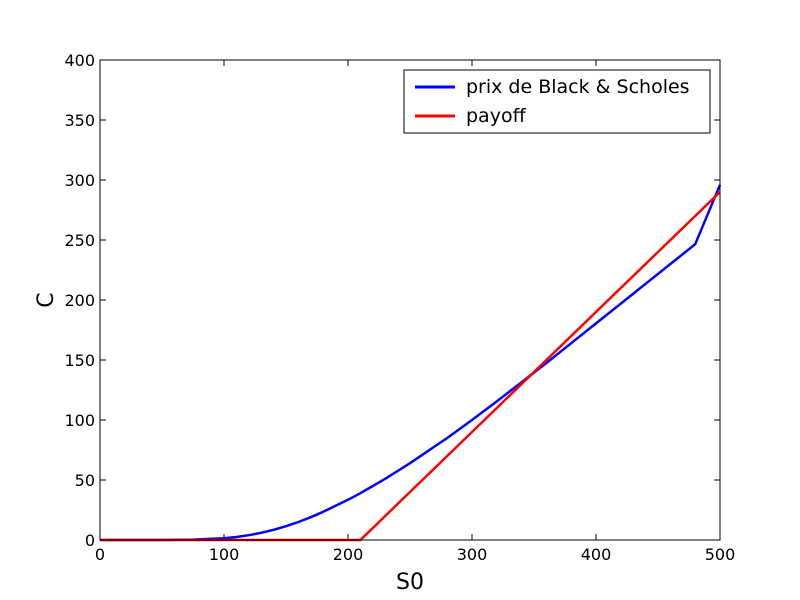  What do you see at coordinates (79, 300) in the screenshot?
I see `y-tick-label: 200` at bounding box center [79, 300].